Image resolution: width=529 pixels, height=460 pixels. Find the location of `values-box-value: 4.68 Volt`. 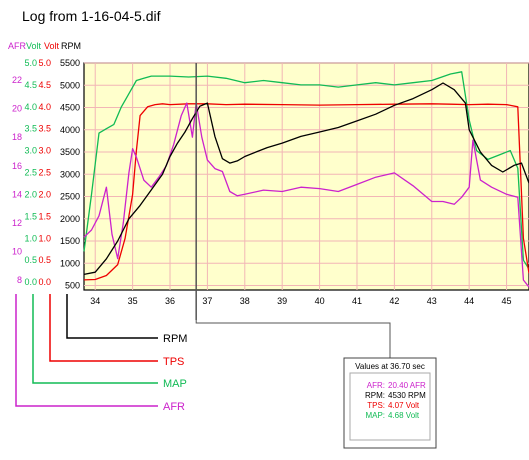

values-box-value: 4.68 Volt is located at coordinates (404, 415).